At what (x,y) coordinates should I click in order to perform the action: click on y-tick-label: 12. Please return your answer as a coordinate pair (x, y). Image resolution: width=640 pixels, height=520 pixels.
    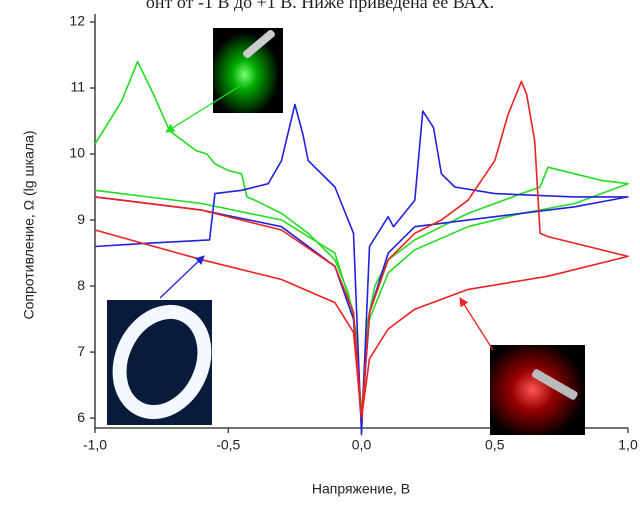
    Looking at the image, I should click on (77, 21).